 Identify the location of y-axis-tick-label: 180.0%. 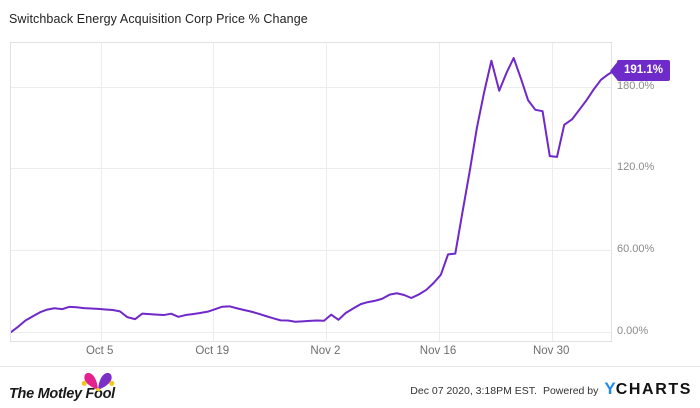
(636, 85).